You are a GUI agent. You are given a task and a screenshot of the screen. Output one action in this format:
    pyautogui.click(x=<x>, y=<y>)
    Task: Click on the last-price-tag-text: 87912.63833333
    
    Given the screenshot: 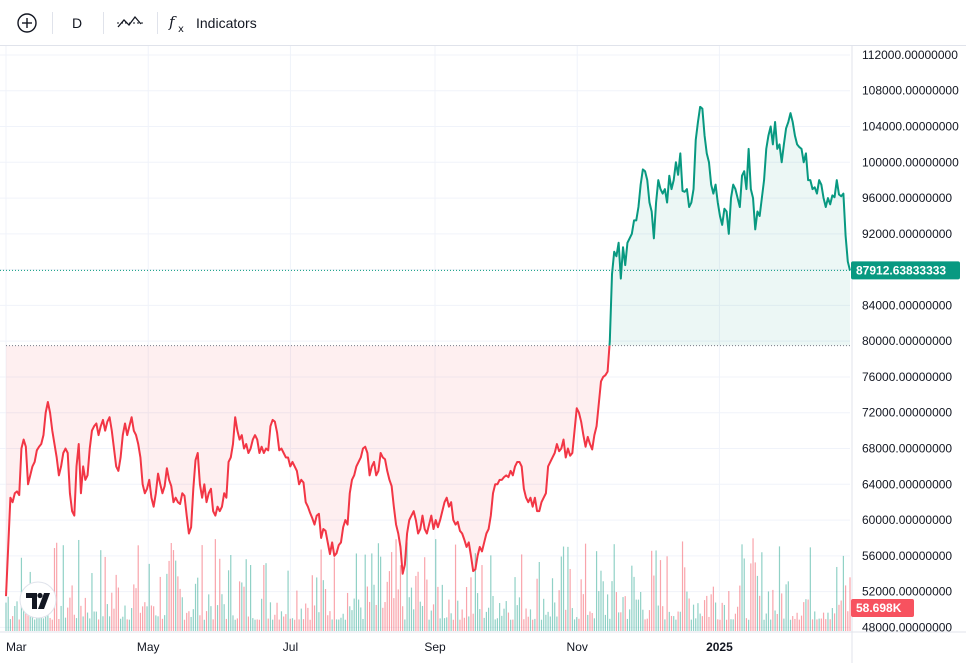 What is the action you would take?
    pyautogui.click(x=901, y=270)
    